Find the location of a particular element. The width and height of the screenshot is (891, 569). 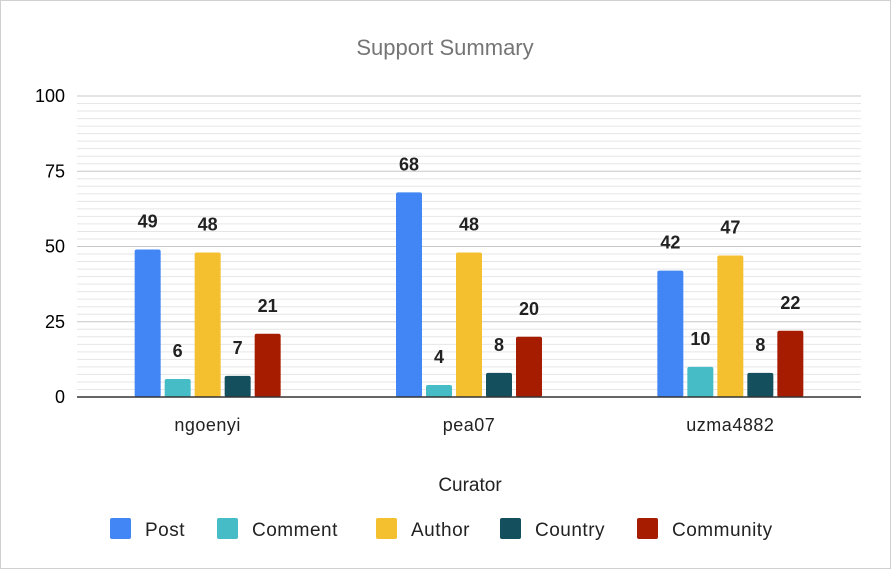

data-label: 6 is located at coordinates (178, 351).